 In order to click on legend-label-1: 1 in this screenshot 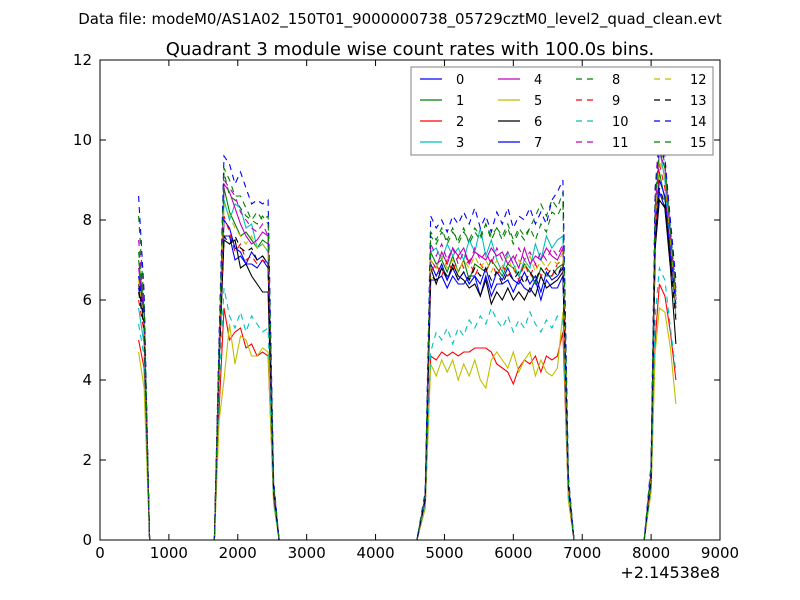, I will do `click(460, 101)`.